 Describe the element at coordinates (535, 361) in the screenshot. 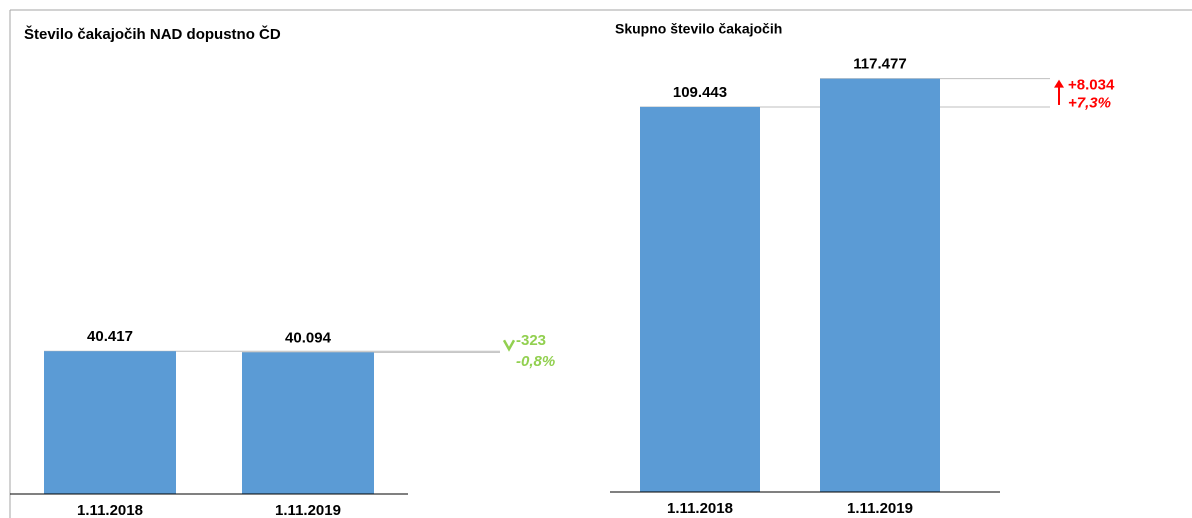

I see `percent-label: -0,8%` at that location.